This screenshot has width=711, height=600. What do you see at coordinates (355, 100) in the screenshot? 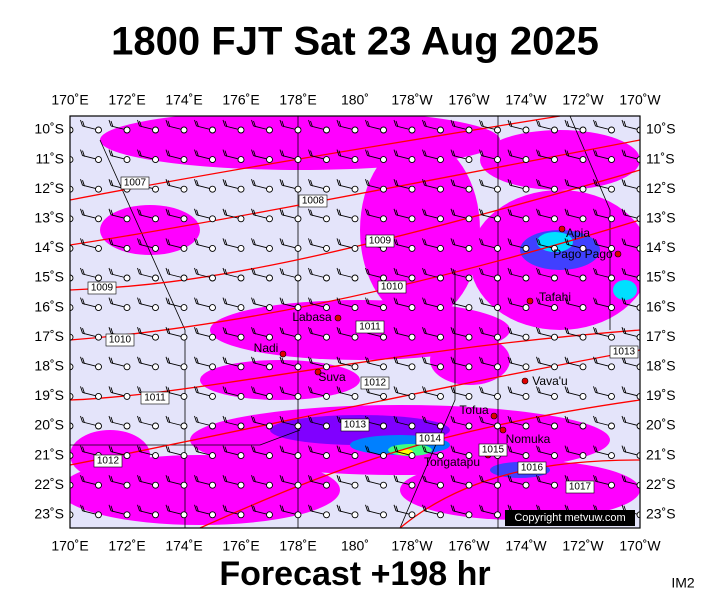
I see `lon-label: 180˚` at bounding box center [355, 100].